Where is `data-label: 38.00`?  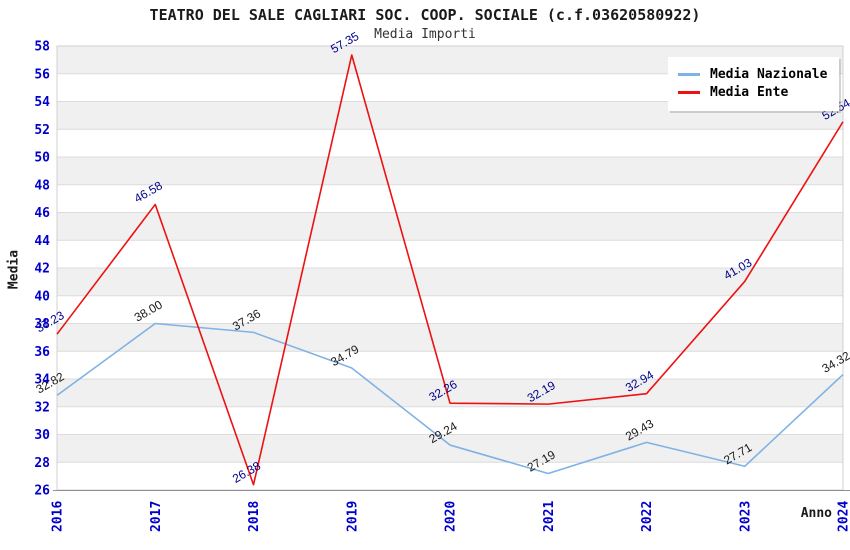 data-label: 38.00 is located at coordinates (148, 310).